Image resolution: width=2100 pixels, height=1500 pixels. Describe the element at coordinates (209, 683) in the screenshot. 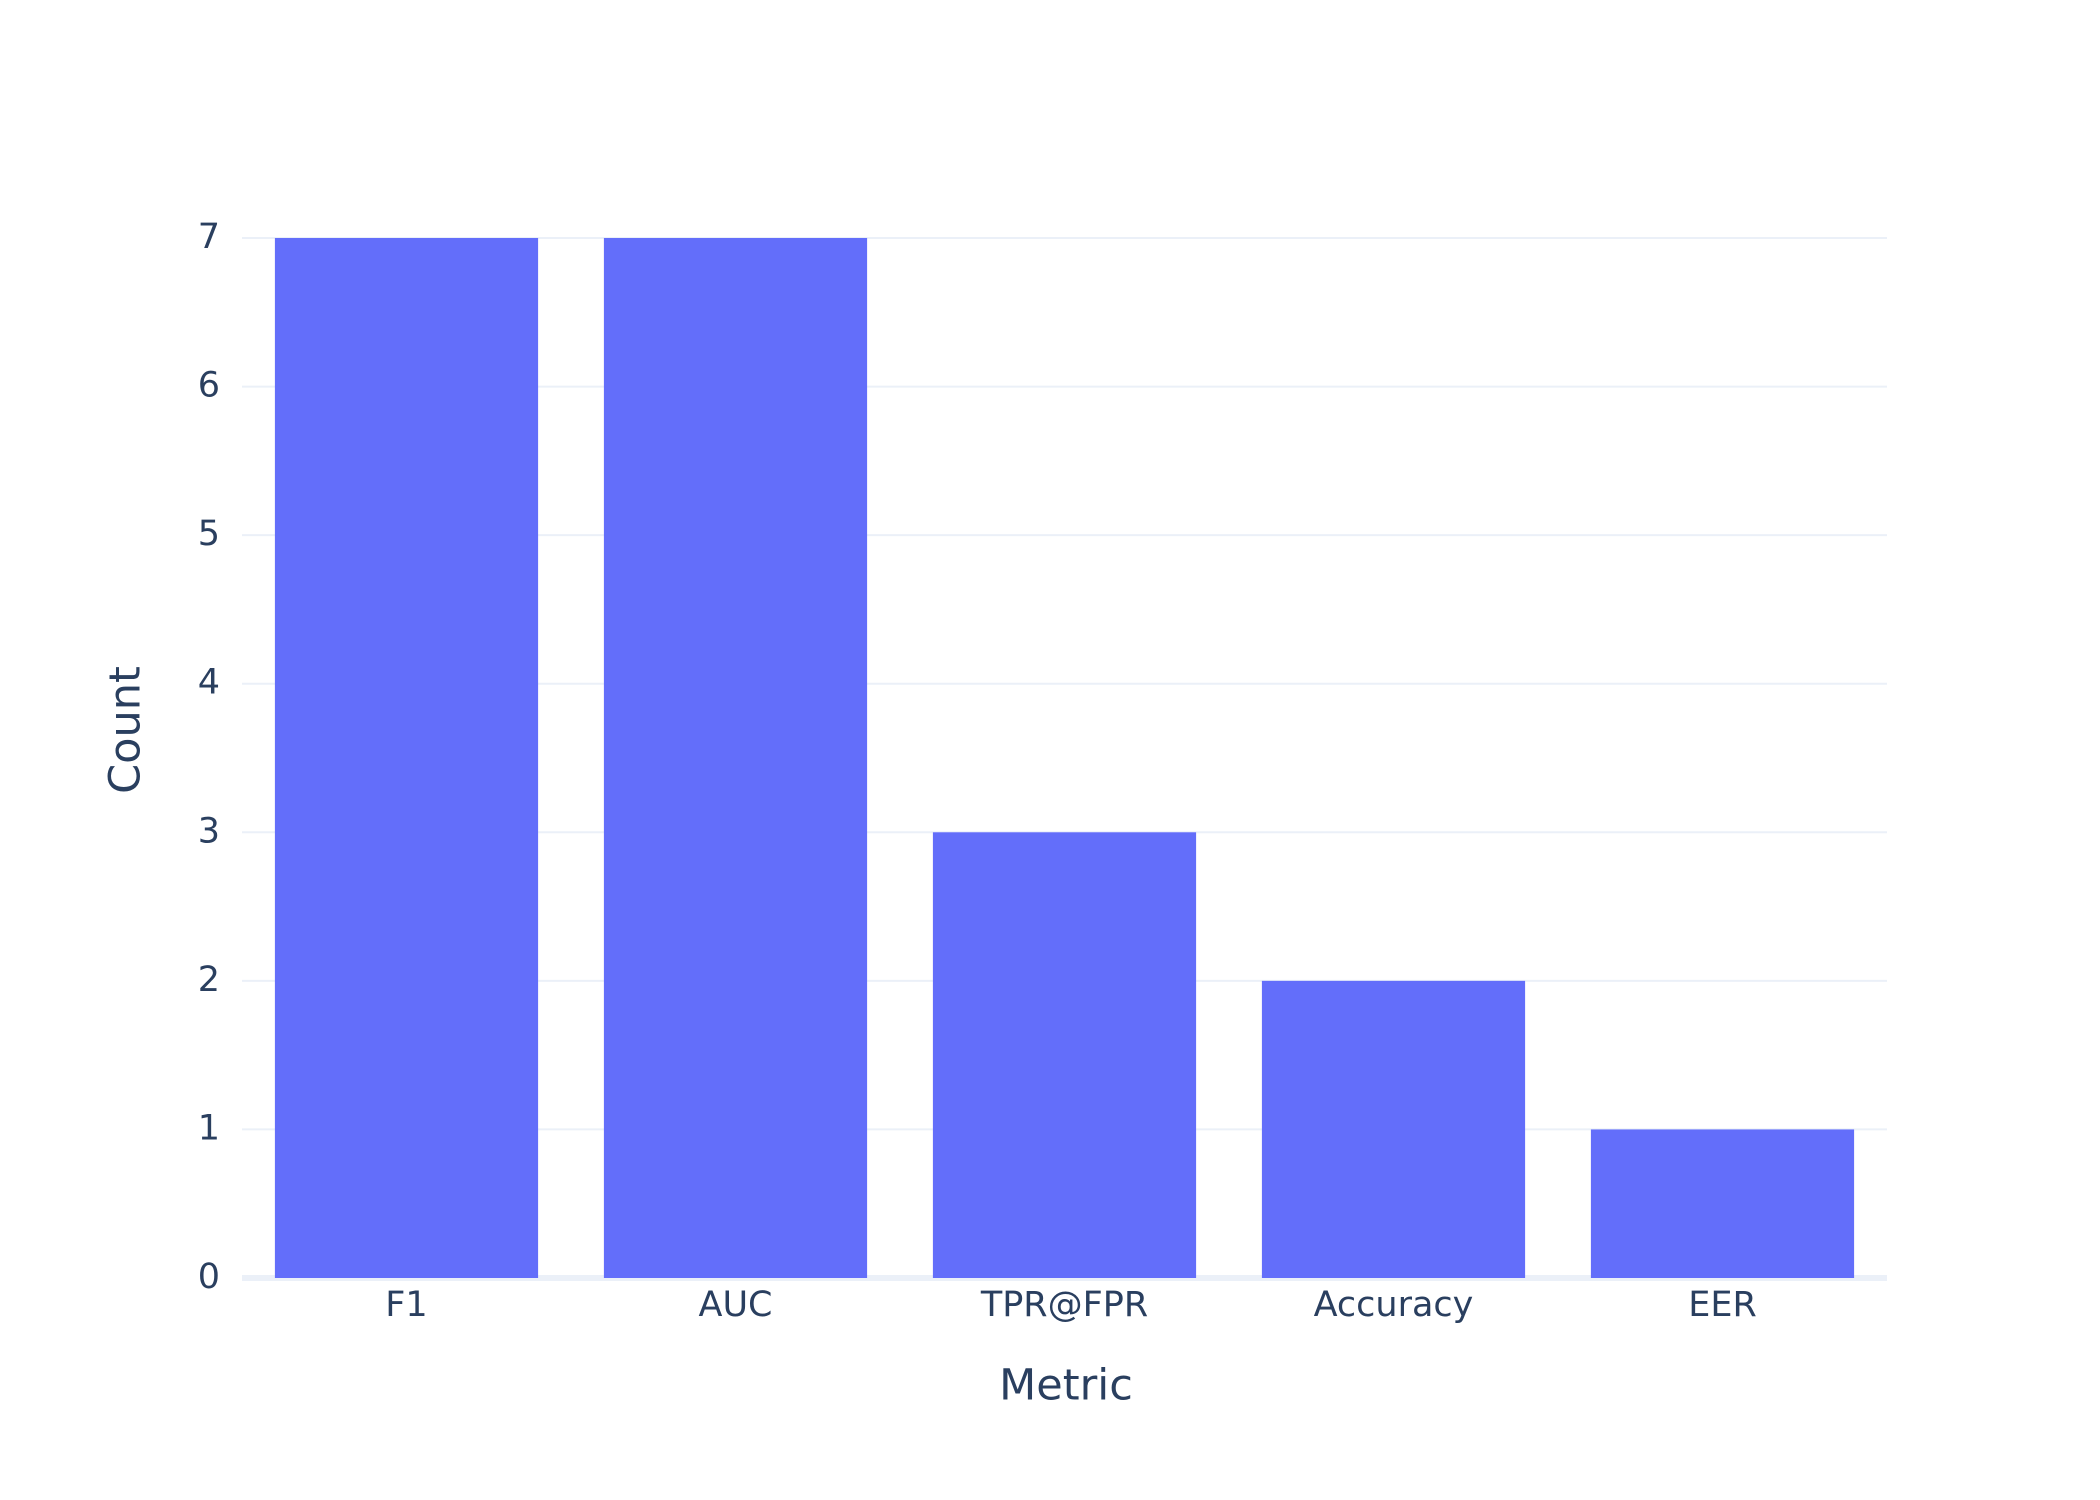

I see `y-tick-label: 4` at that location.